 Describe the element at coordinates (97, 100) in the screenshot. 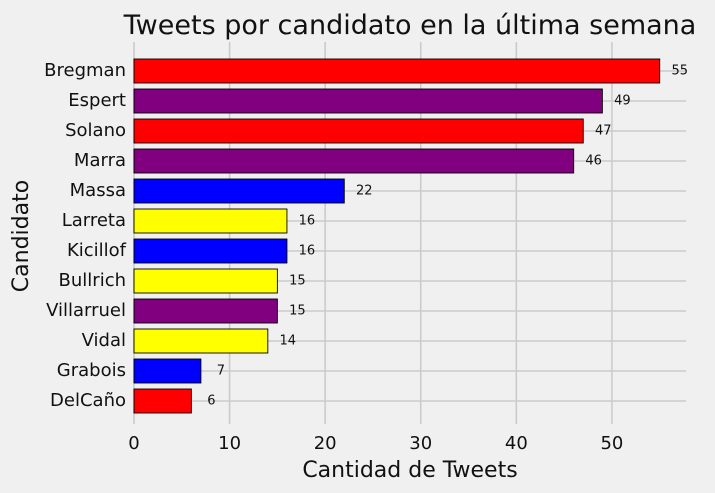

I see `y-tick-label: Espert` at that location.